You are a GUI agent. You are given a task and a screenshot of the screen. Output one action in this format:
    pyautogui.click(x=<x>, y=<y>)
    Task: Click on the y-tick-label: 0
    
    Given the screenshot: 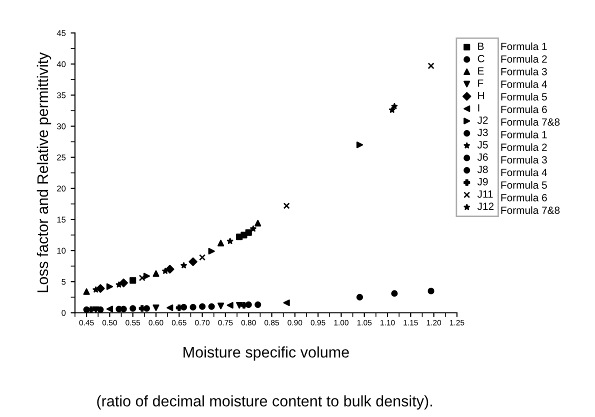 What is the action you would take?
    pyautogui.click(x=64, y=313)
    